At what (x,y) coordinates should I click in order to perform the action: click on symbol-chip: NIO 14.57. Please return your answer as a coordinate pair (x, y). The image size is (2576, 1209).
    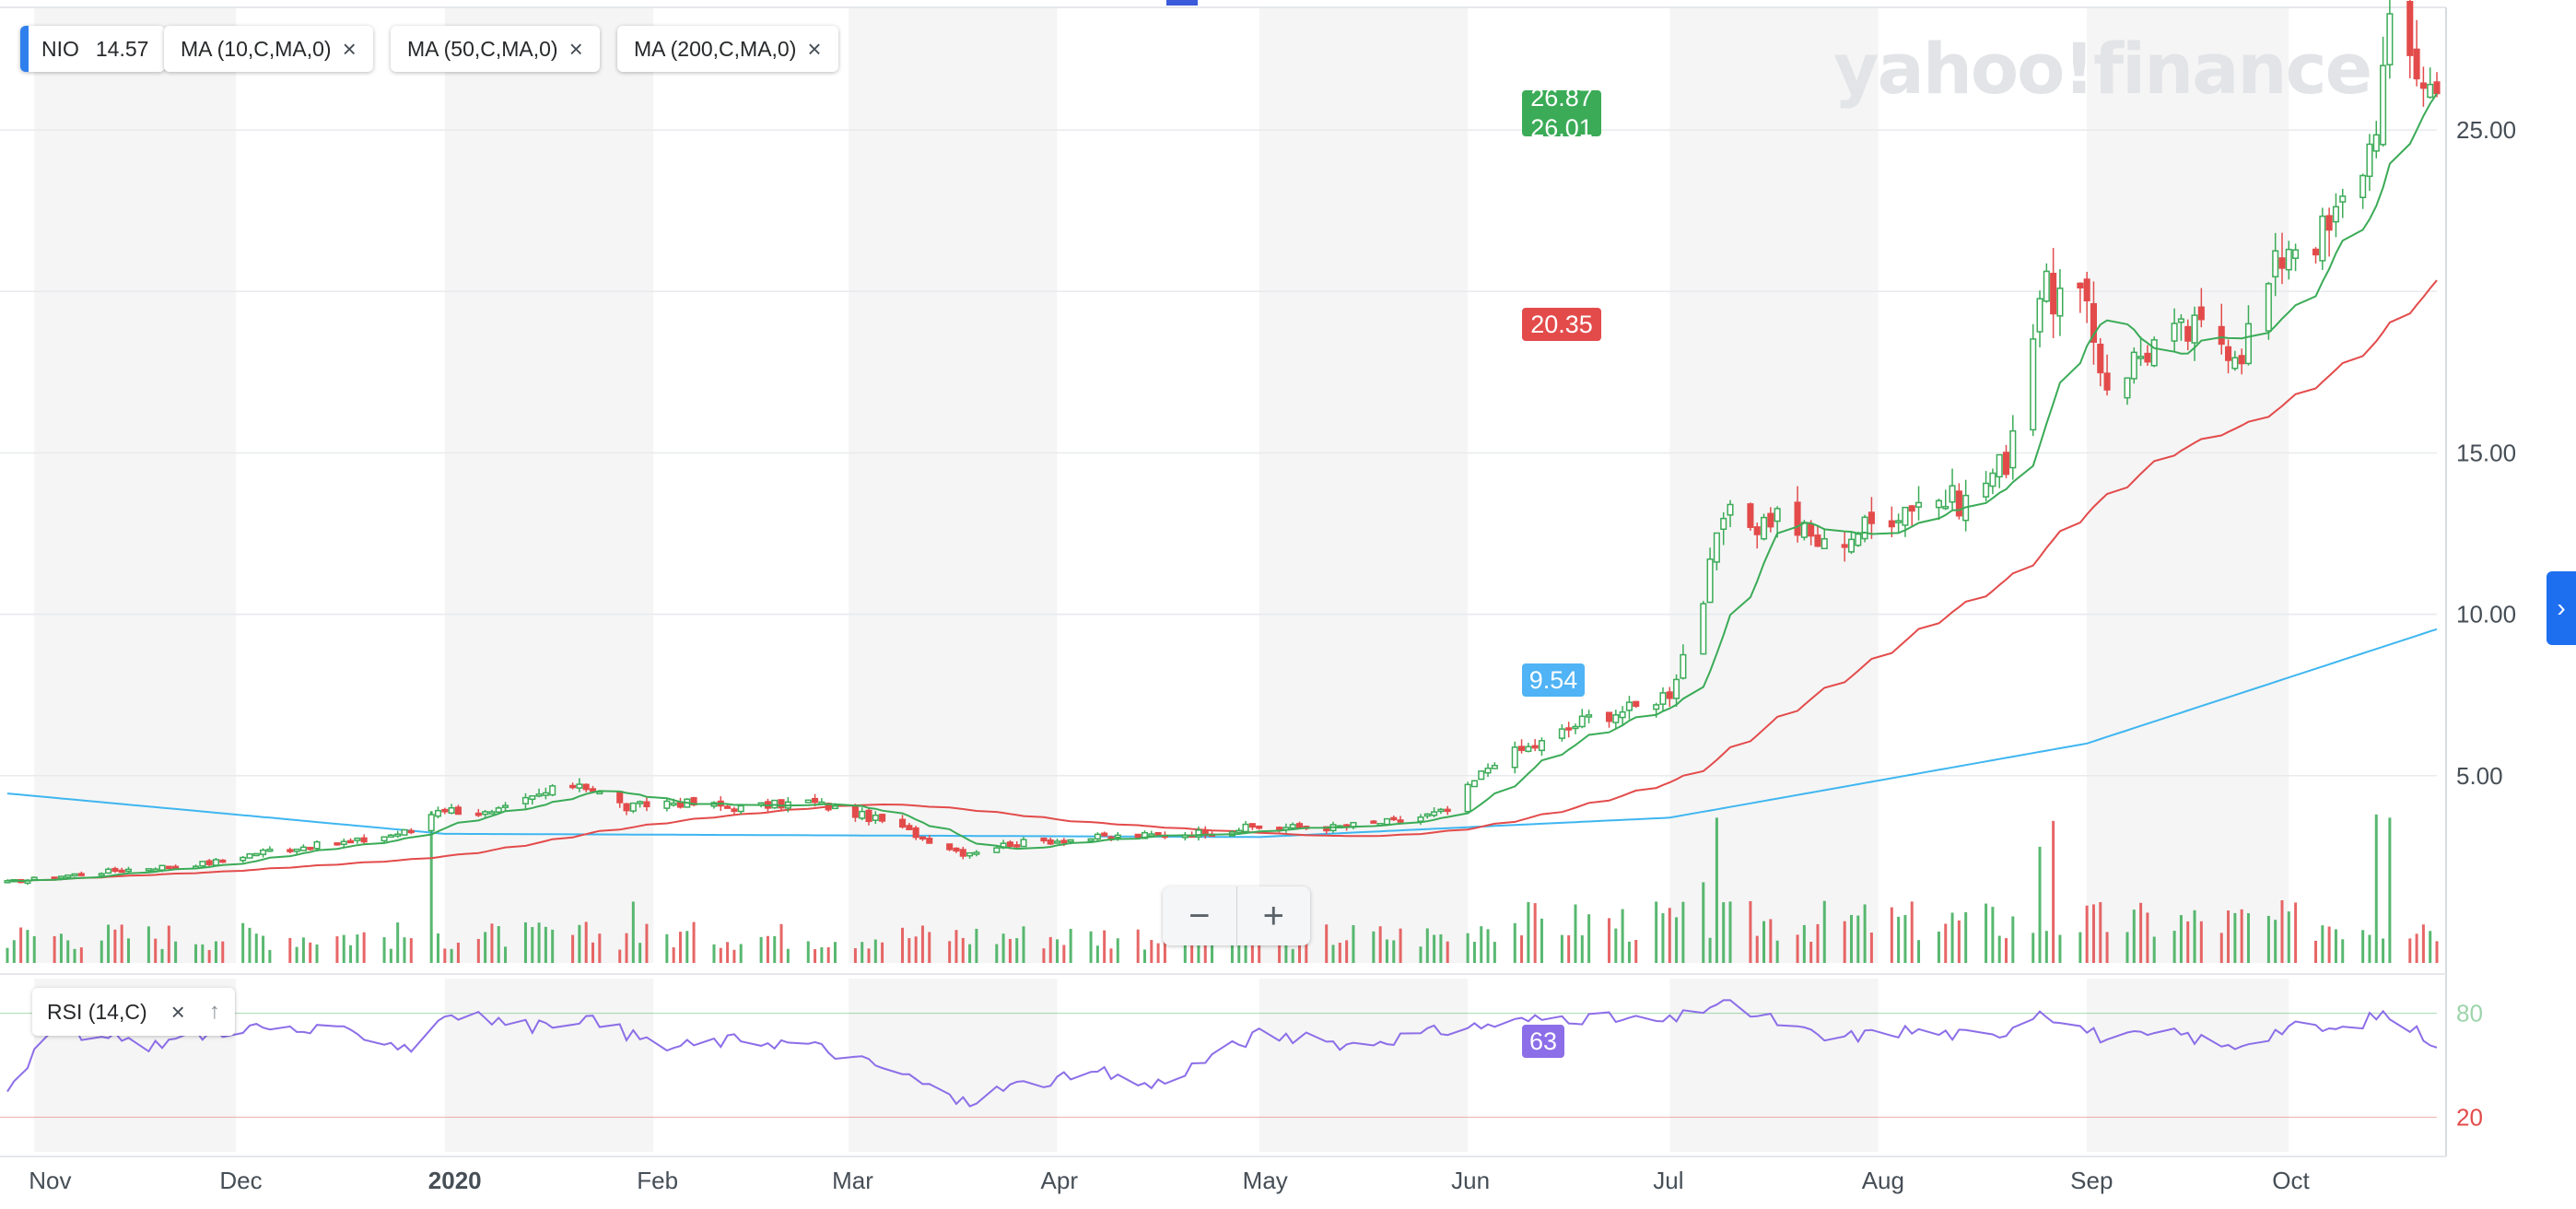
    Looking at the image, I should click on (93, 49).